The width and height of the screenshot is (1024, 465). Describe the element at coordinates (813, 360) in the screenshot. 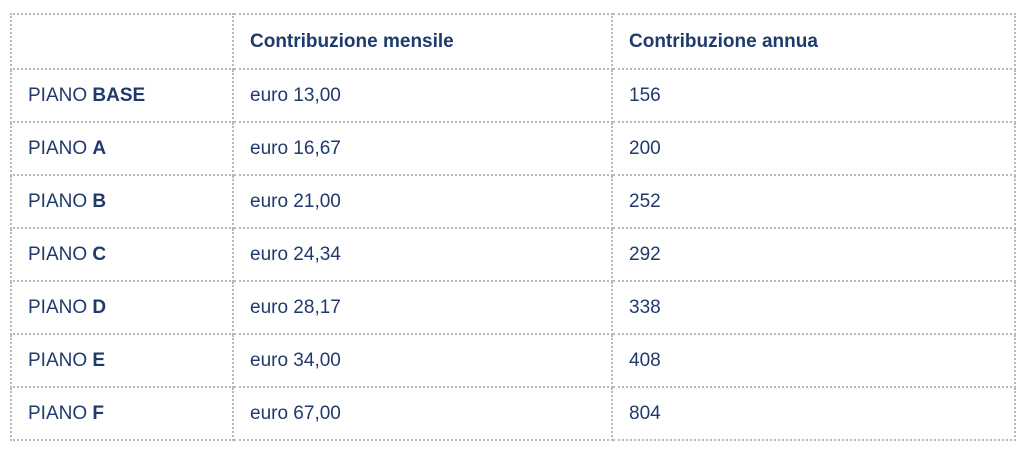

I see `annual-cell: 408` at that location.